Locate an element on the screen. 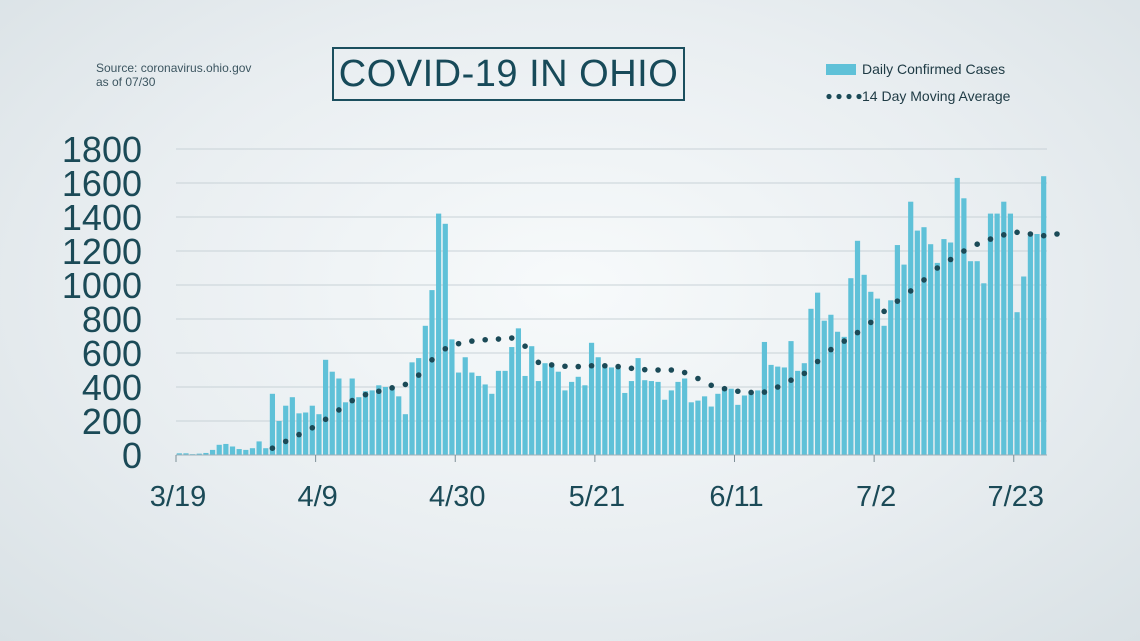  y-tick-label: 600 is located at coordinates (112, 353).